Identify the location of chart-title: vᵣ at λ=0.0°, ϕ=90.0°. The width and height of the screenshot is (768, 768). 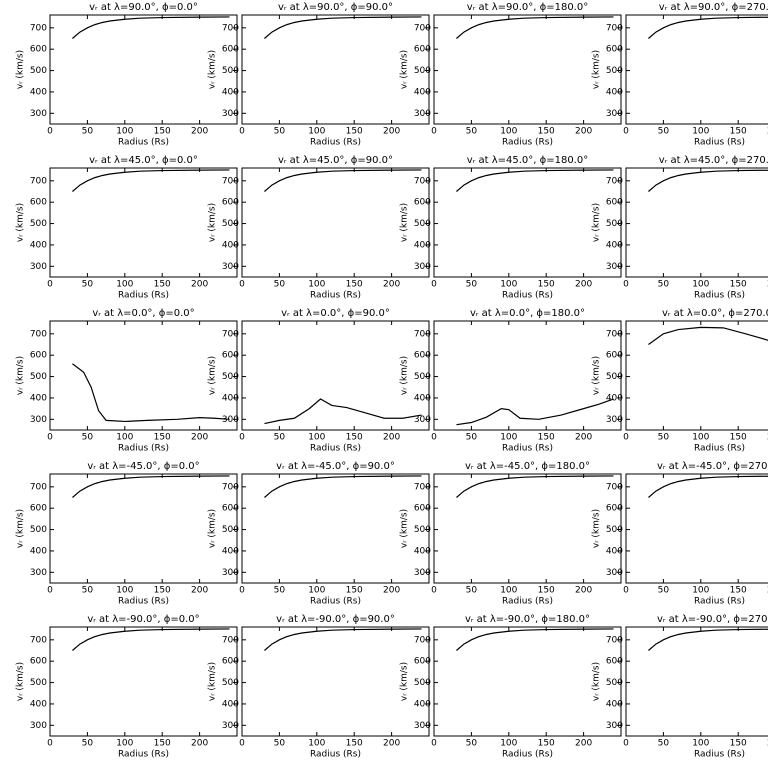
(335, 313).